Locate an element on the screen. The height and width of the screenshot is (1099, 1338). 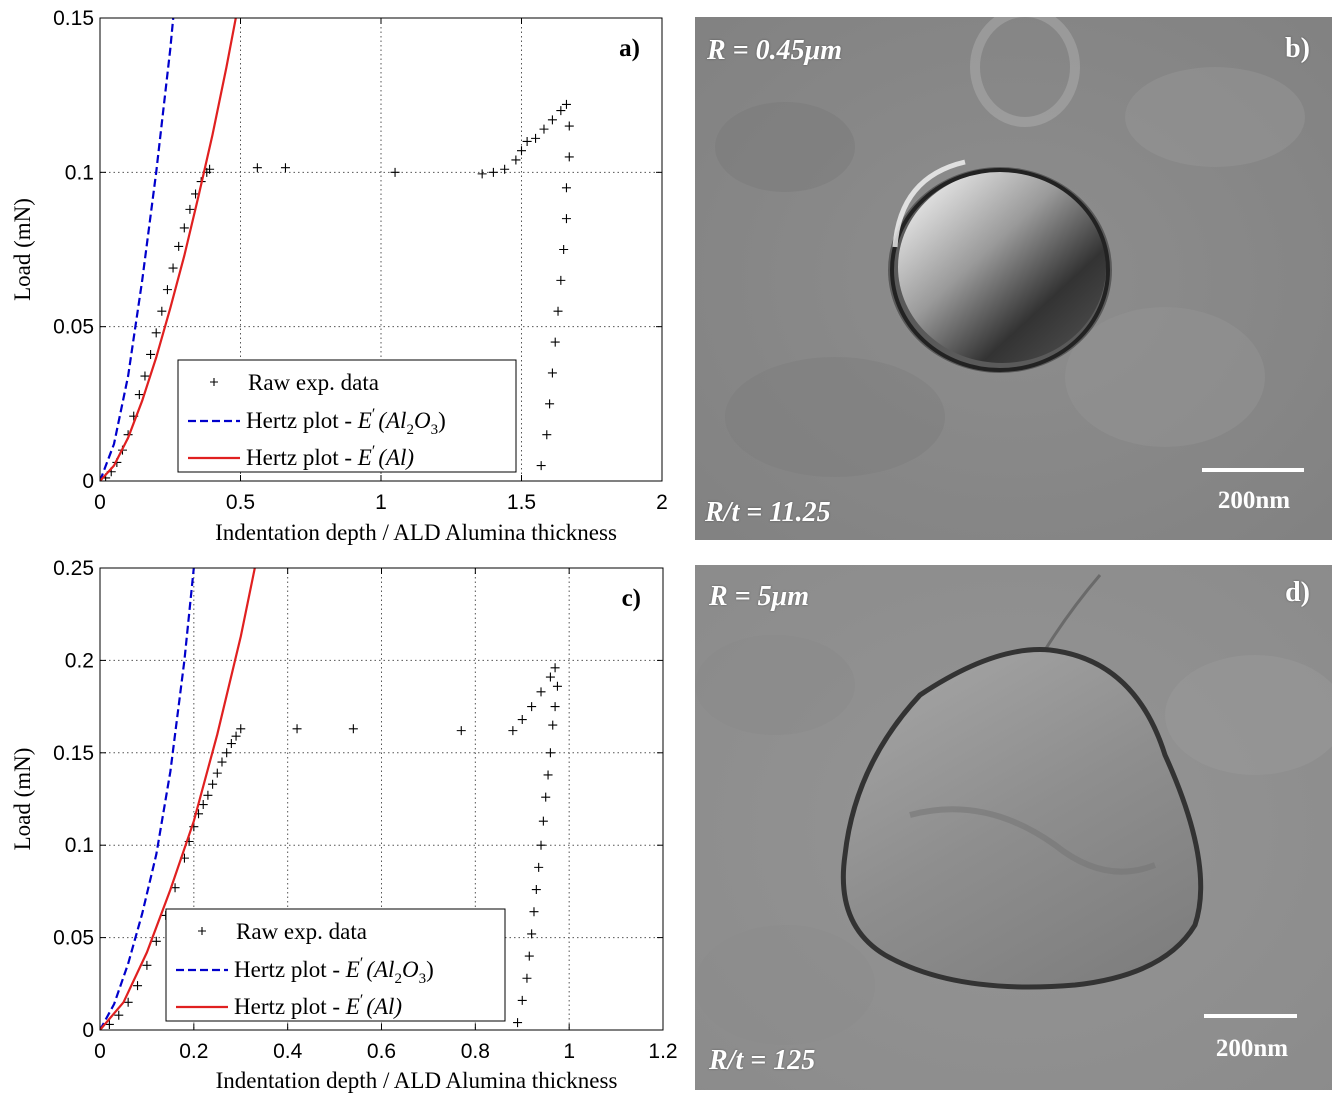
panel-label-c: c) is located at coordinates (631, 598).